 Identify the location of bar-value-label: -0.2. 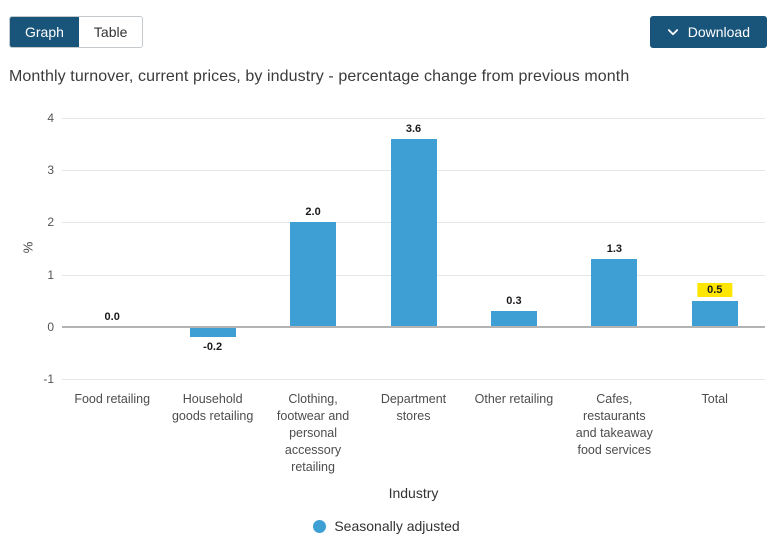
(213, 347).